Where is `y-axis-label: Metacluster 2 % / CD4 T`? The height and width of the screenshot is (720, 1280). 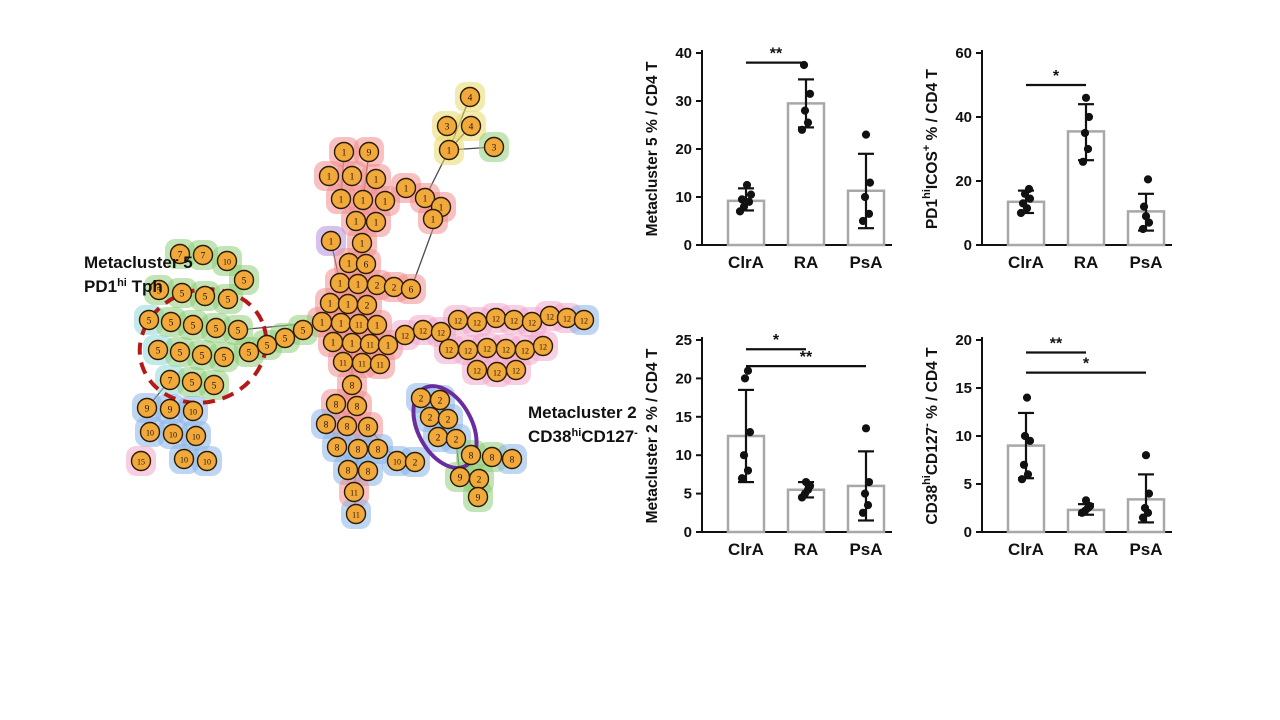 y-axis-label: Metacluster 2 % / CD4 T is located at coordinates (652, 435).